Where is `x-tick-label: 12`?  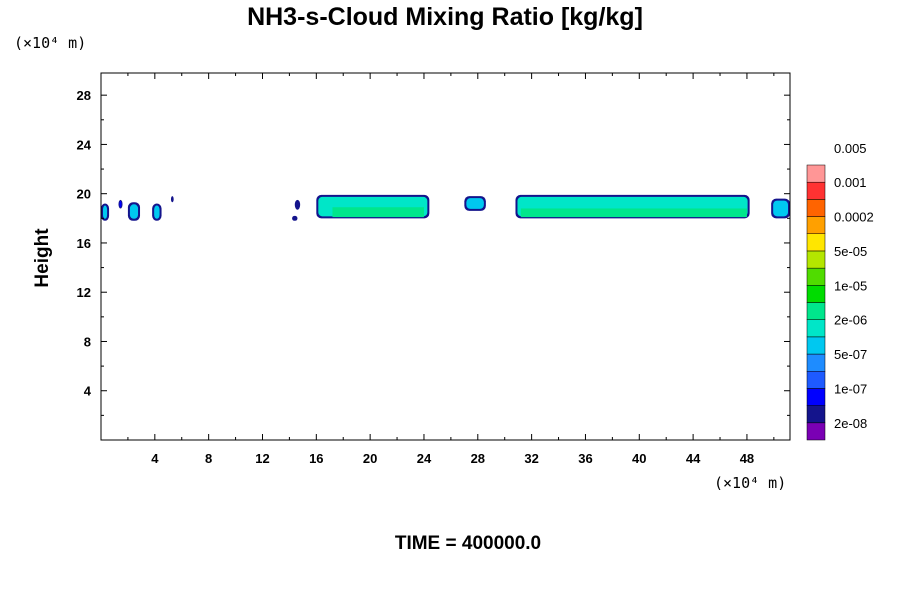 x-tick-label: 12 is located at coordinates (262, 458).